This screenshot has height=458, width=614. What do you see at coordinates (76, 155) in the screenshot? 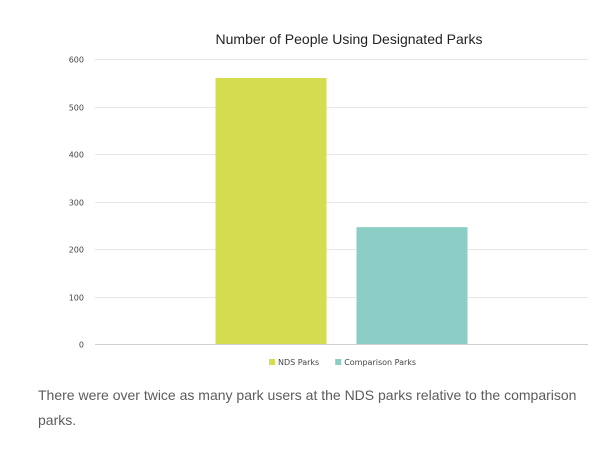
I see `y-tick-label: 400` at bounding box center [76, 155].